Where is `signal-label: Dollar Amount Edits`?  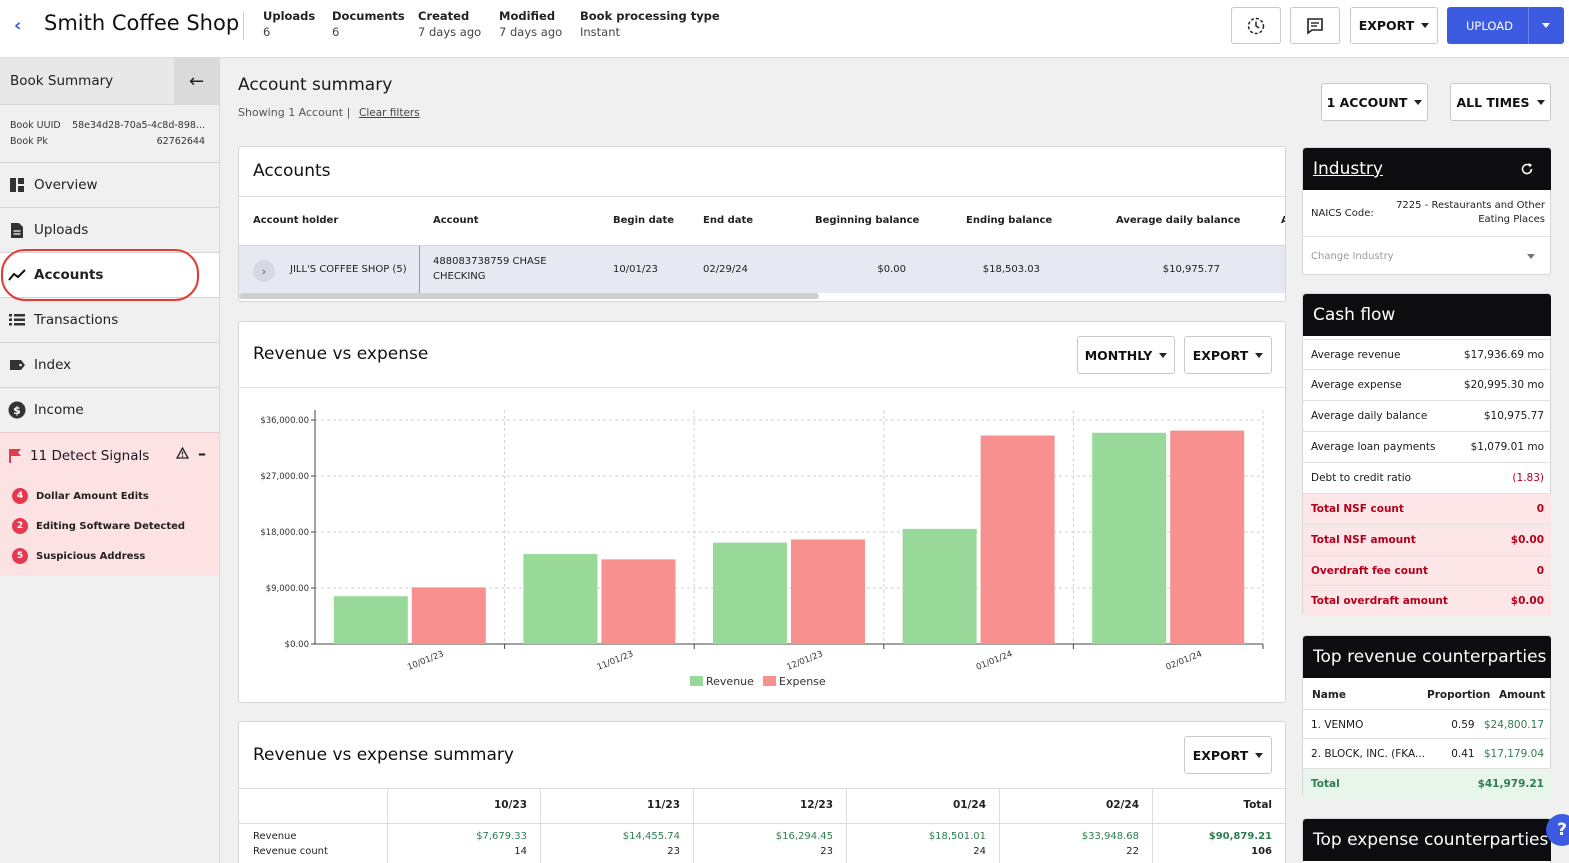 signal-label: Dollar Amount Edits is located at coordinates (92, 496).